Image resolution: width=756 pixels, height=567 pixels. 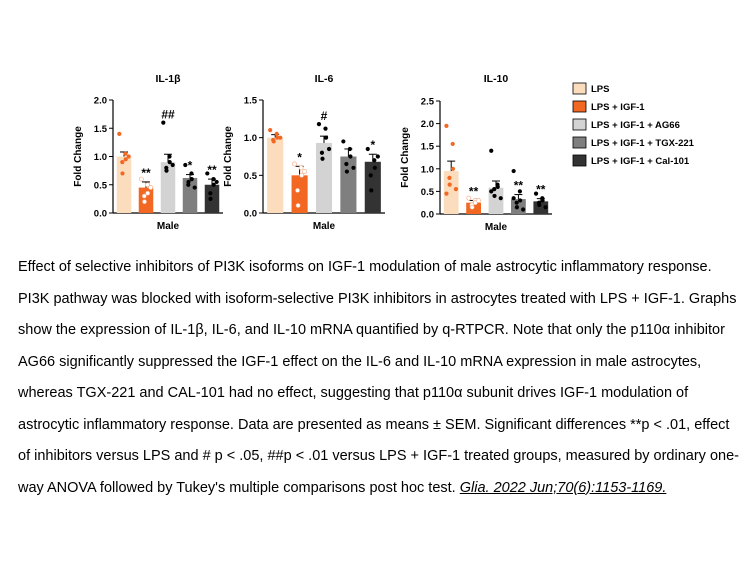 I want to click on chart-title: IL-6, so click(x=324, y=79).